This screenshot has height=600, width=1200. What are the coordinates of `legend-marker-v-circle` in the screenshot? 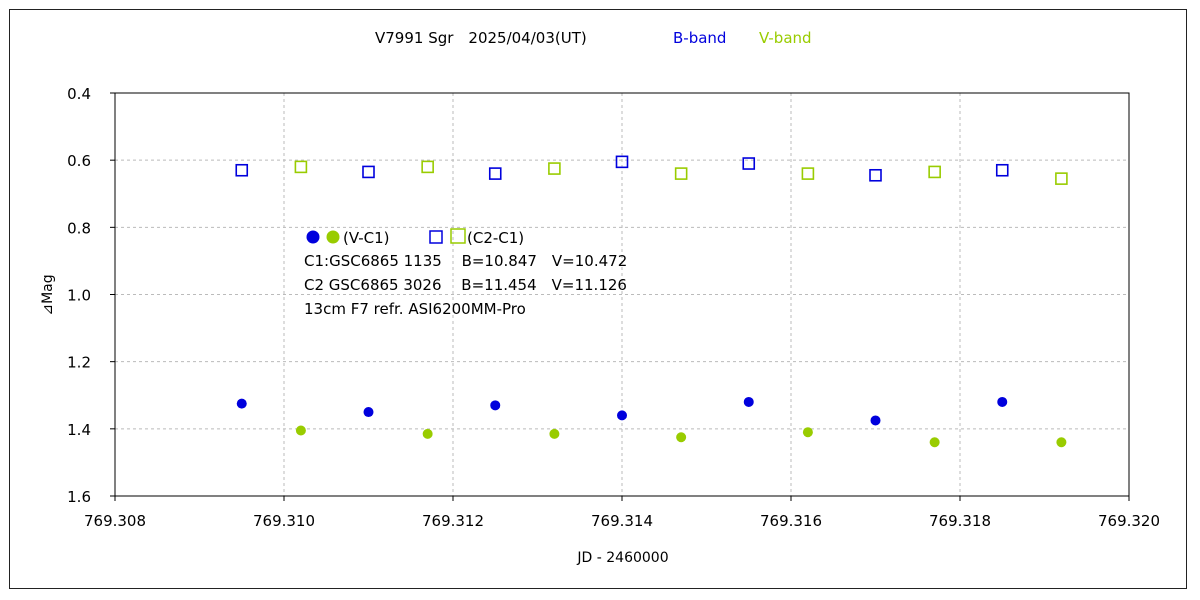 It's located at (333, 237).